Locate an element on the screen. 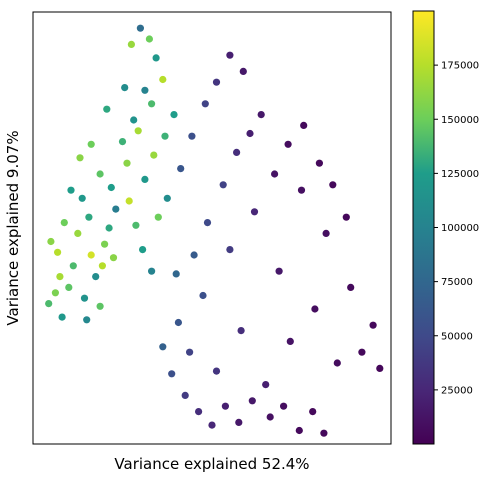 This screenshot has width=486, height=478. colorbar-tick-label: 125000 is located at coordinates (460, 174).